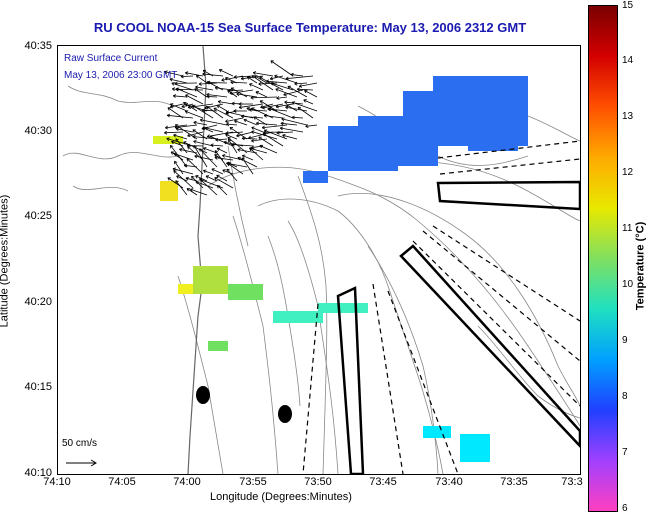 Image resolution: width=651 pixels, height=519 pixels. I want to click on sst-yellow-patch, so click(169, 191).